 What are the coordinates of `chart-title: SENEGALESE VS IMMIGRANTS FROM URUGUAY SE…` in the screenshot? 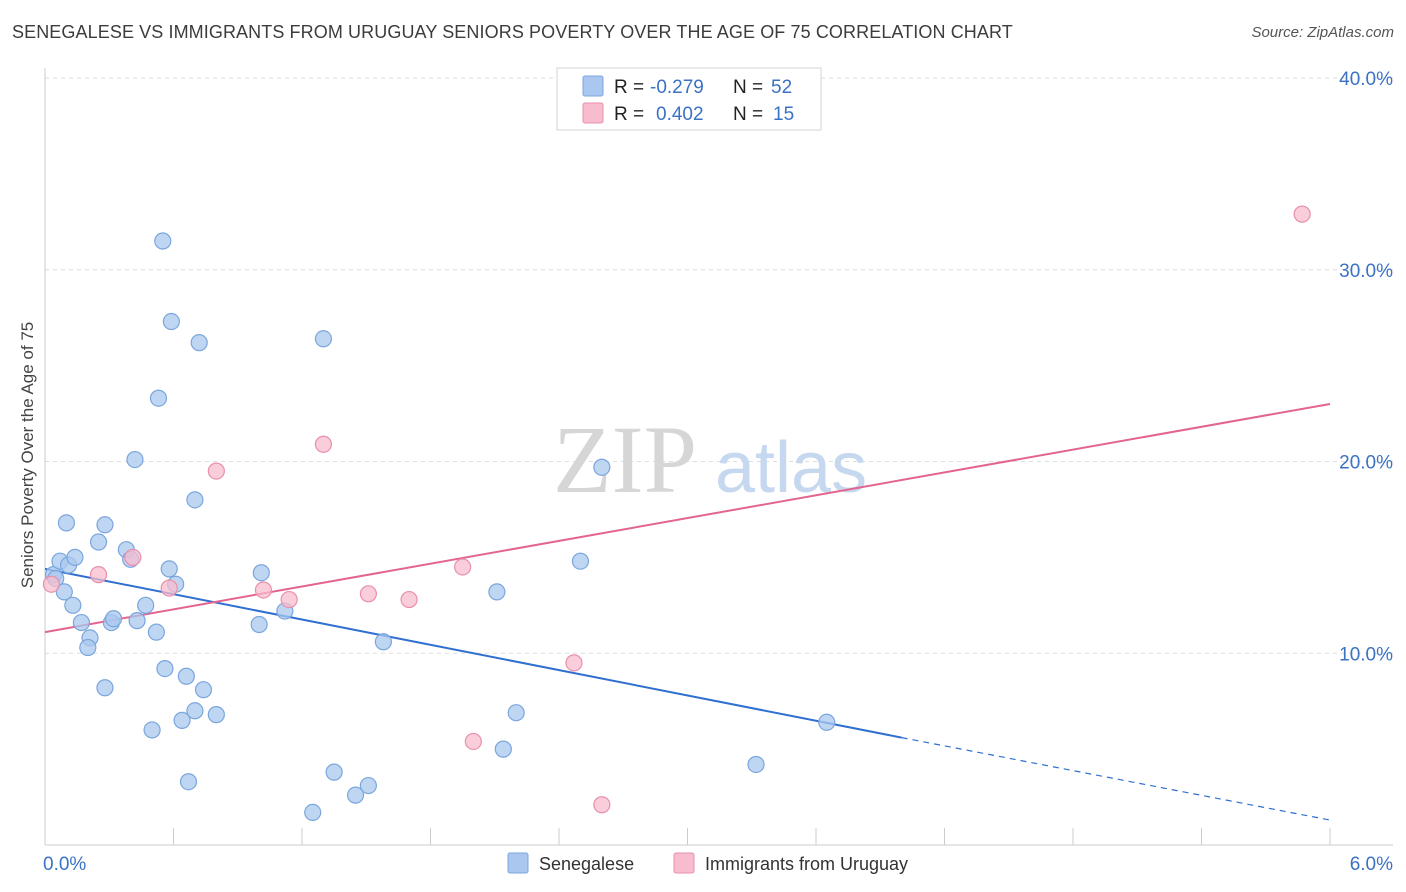 It's located at (512, 32).